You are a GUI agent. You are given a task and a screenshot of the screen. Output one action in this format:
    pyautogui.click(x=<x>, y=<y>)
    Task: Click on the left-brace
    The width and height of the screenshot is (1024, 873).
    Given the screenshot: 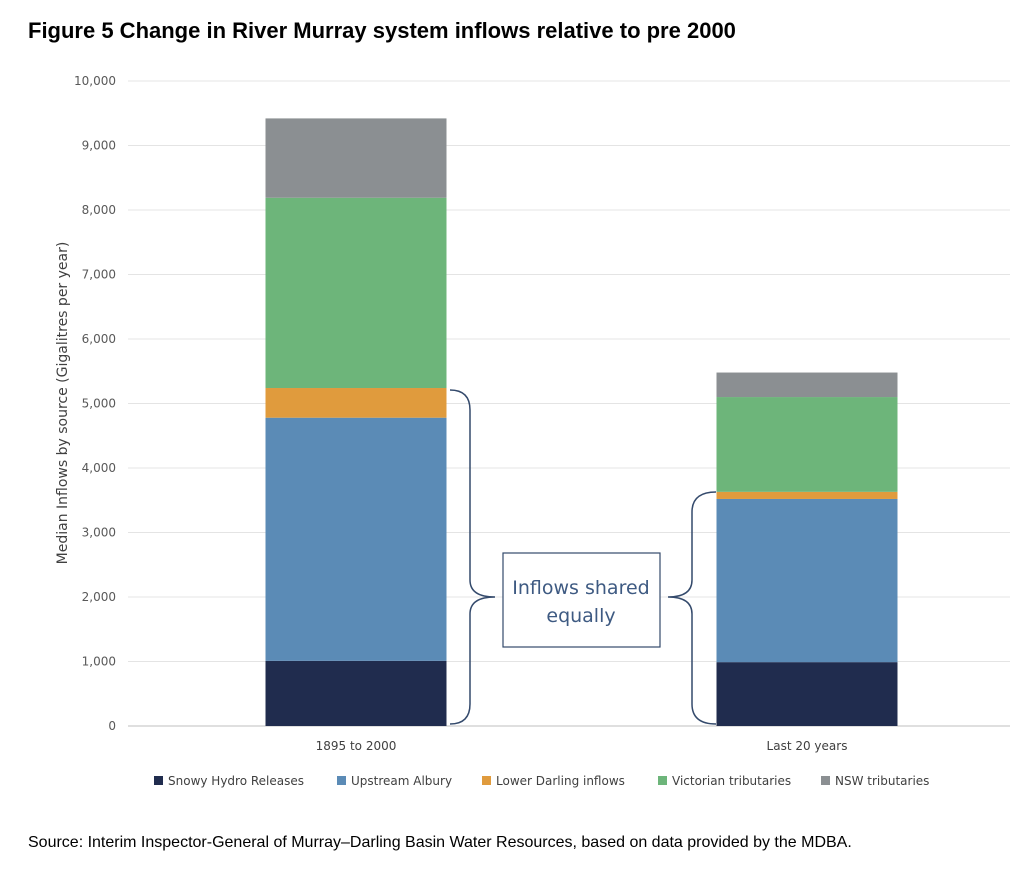 What is the action you would take?
    pyautogui.click(x=472, y=557)
    